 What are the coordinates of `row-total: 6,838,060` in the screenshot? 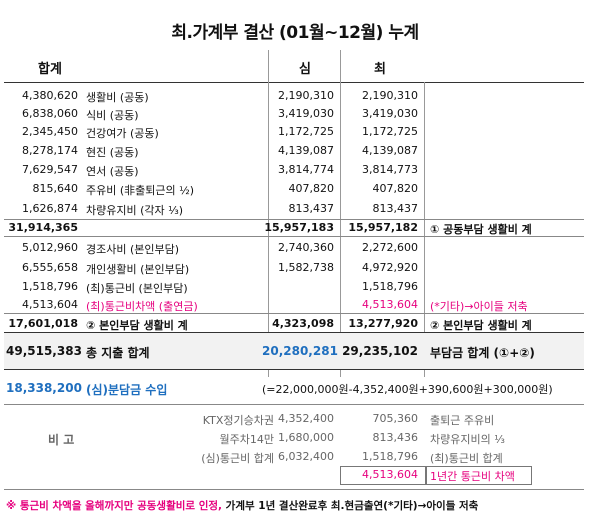 It's located at (50, 113).